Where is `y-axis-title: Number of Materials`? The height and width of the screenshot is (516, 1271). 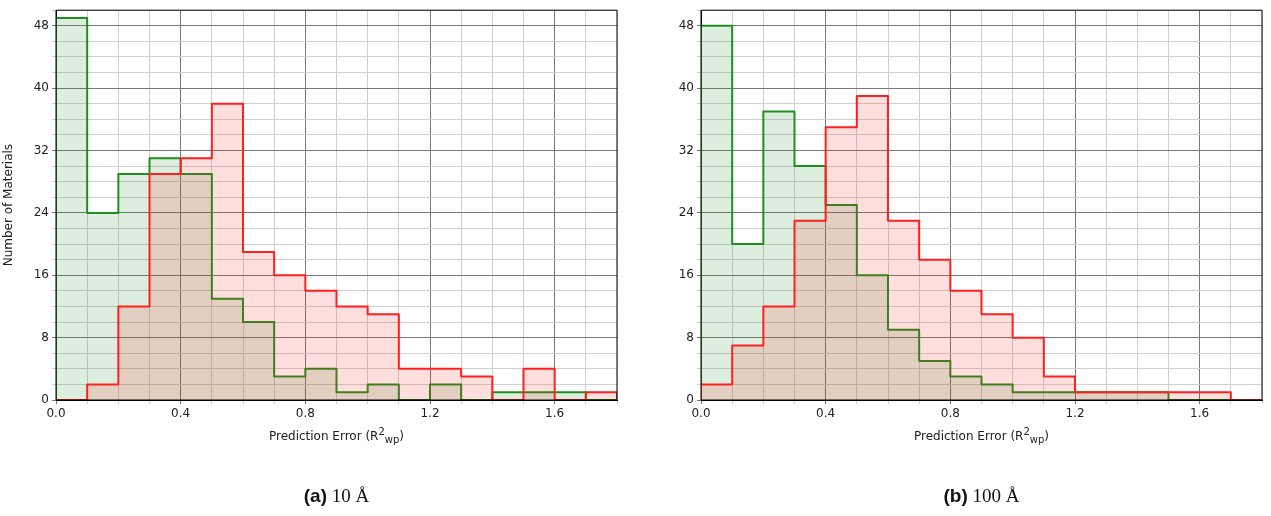 y-axis-title: Number of Materials is located at coordinates (8, 205).